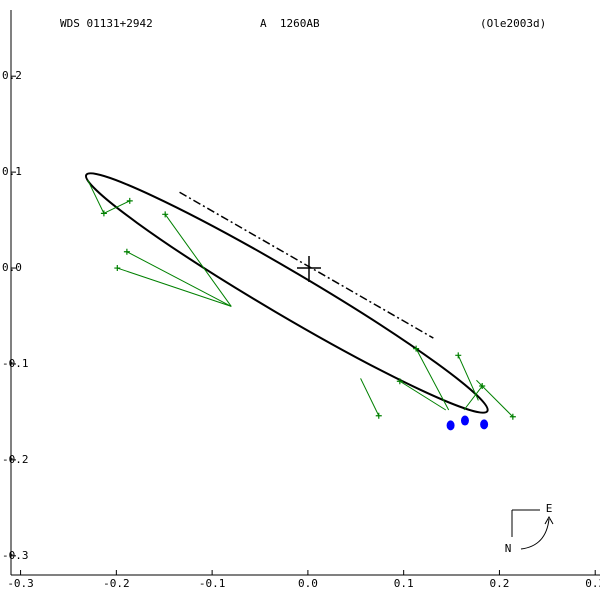 The height and width of the screenshot is (600, 600). Describe the element at coordinates (508, 548) in the screenshot. I see `compass-north: N` at that location.